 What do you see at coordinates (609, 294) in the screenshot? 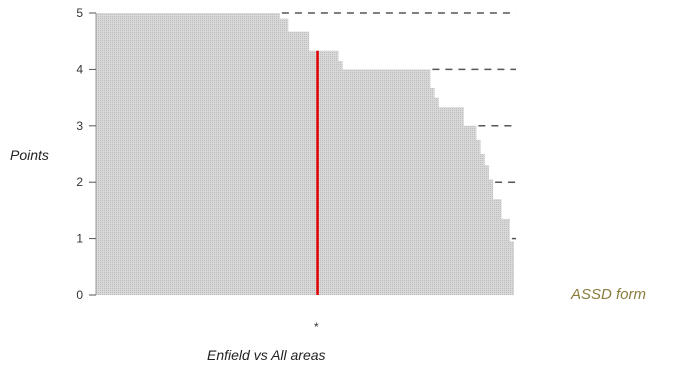
I see `series-label: ASSD form` at bounding box center [609, 294].